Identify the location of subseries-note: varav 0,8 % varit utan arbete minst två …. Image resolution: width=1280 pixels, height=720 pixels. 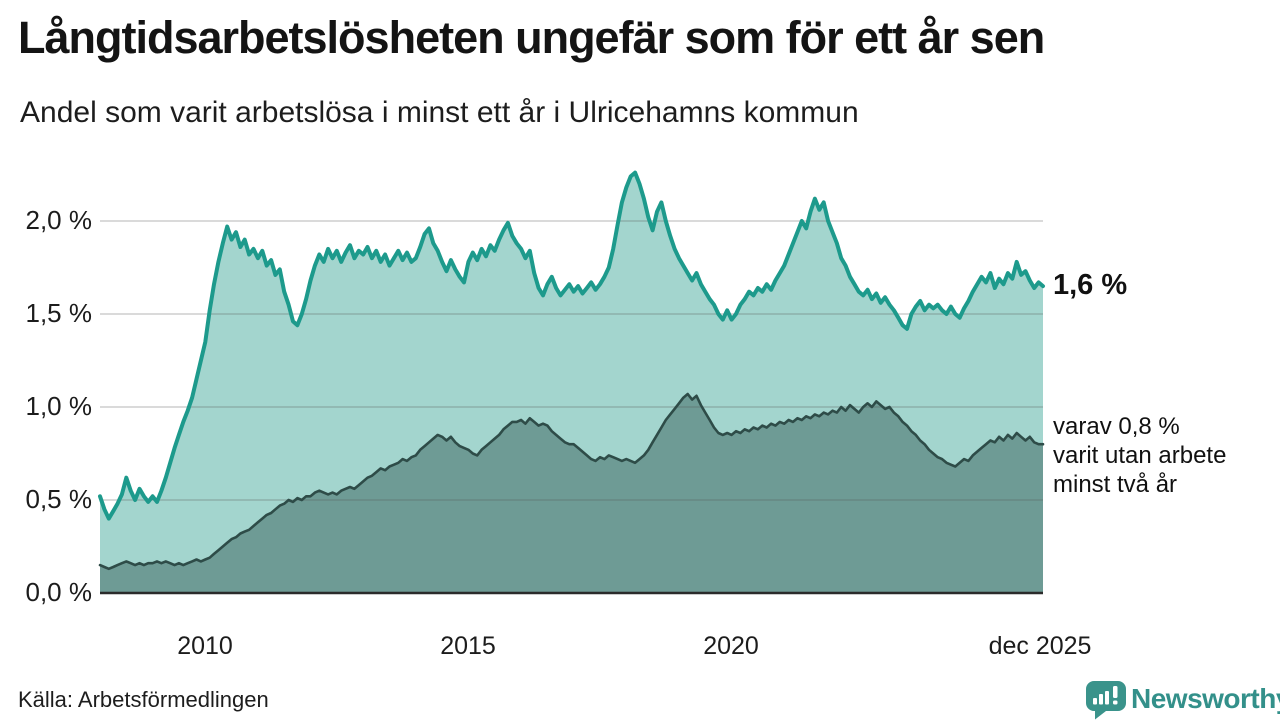
(1165, 455).